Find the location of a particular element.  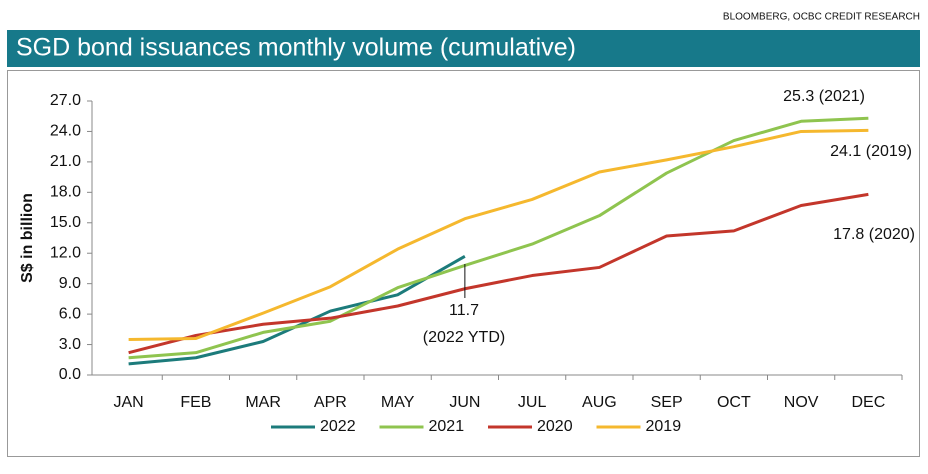

y-tick-label: 9.0 is located at coordinates (70, 283).